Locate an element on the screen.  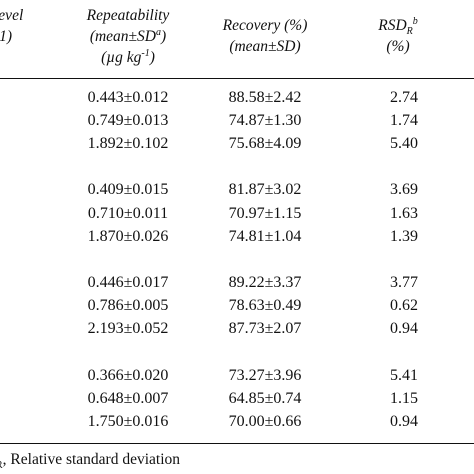
header-repeatability-line3: (µg kg-1) is located at coordinates (128, 57).